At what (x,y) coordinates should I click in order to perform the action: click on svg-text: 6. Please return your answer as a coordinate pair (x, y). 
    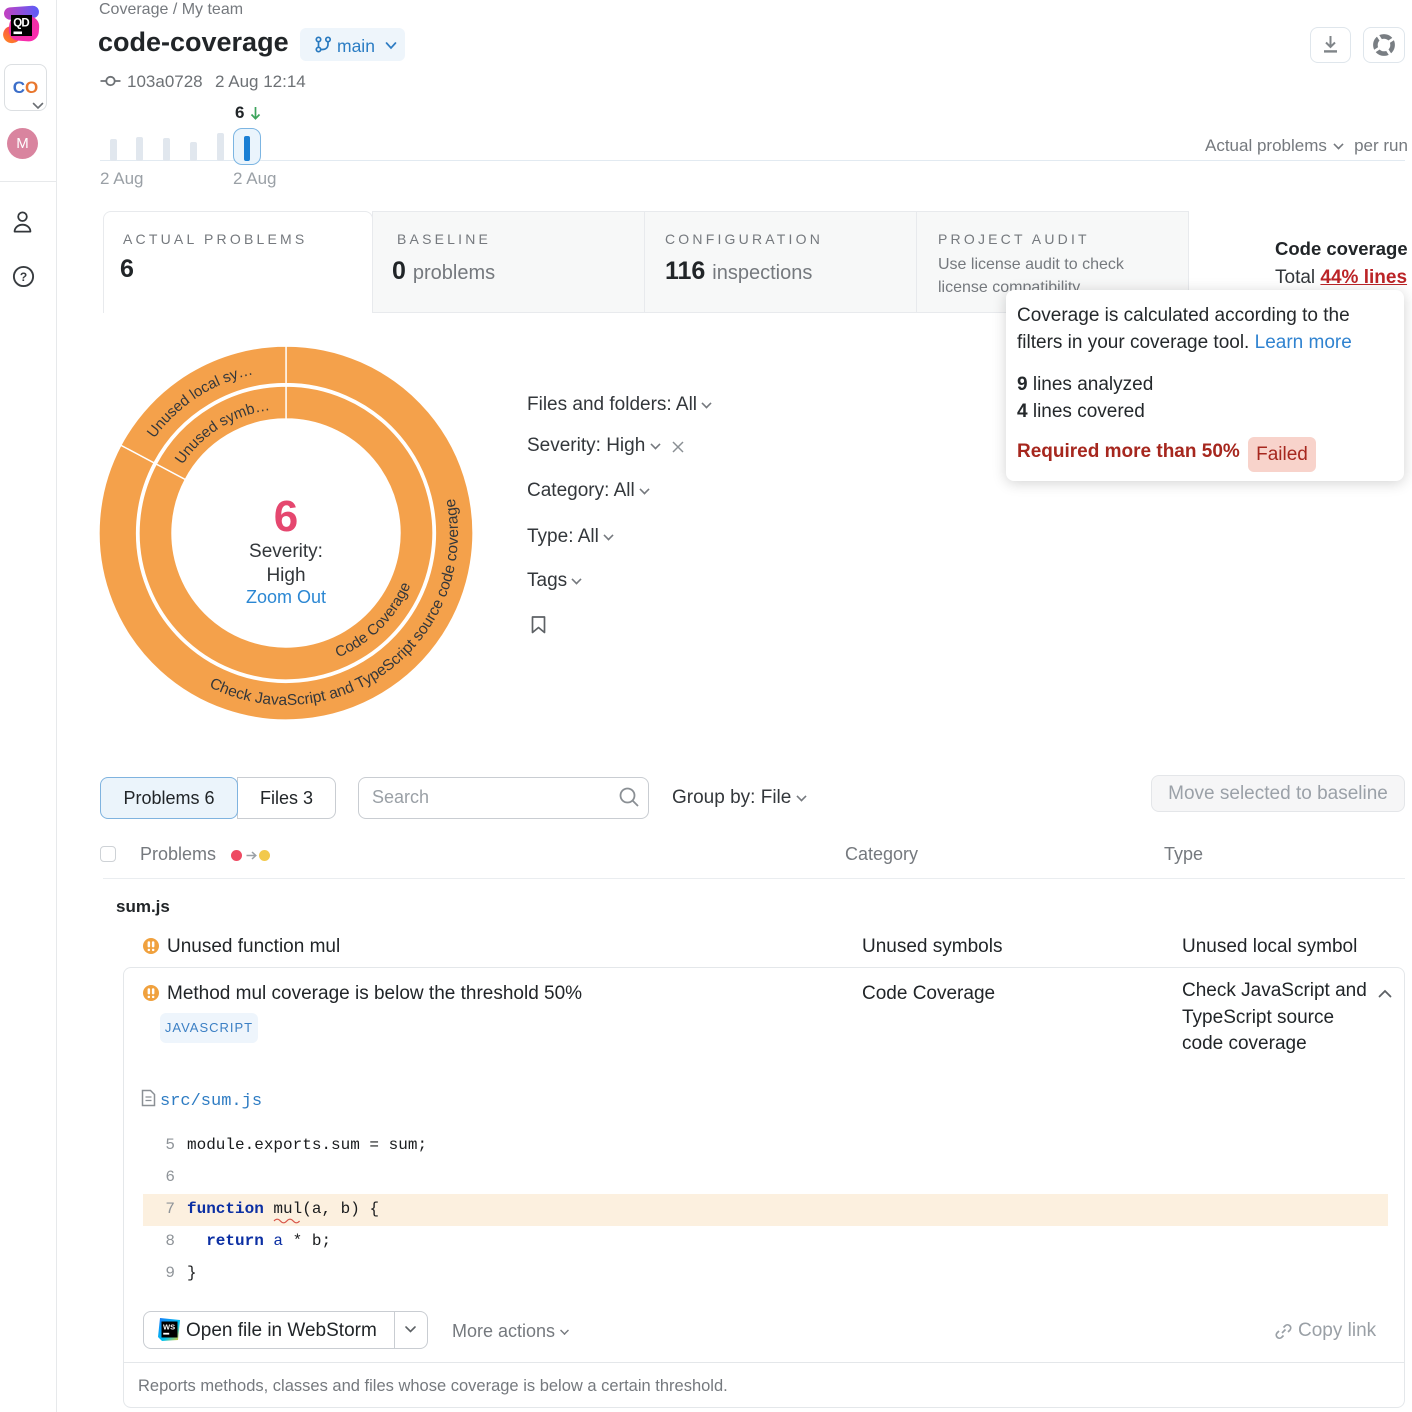
    Looking at the image, I should click on (286, 516).